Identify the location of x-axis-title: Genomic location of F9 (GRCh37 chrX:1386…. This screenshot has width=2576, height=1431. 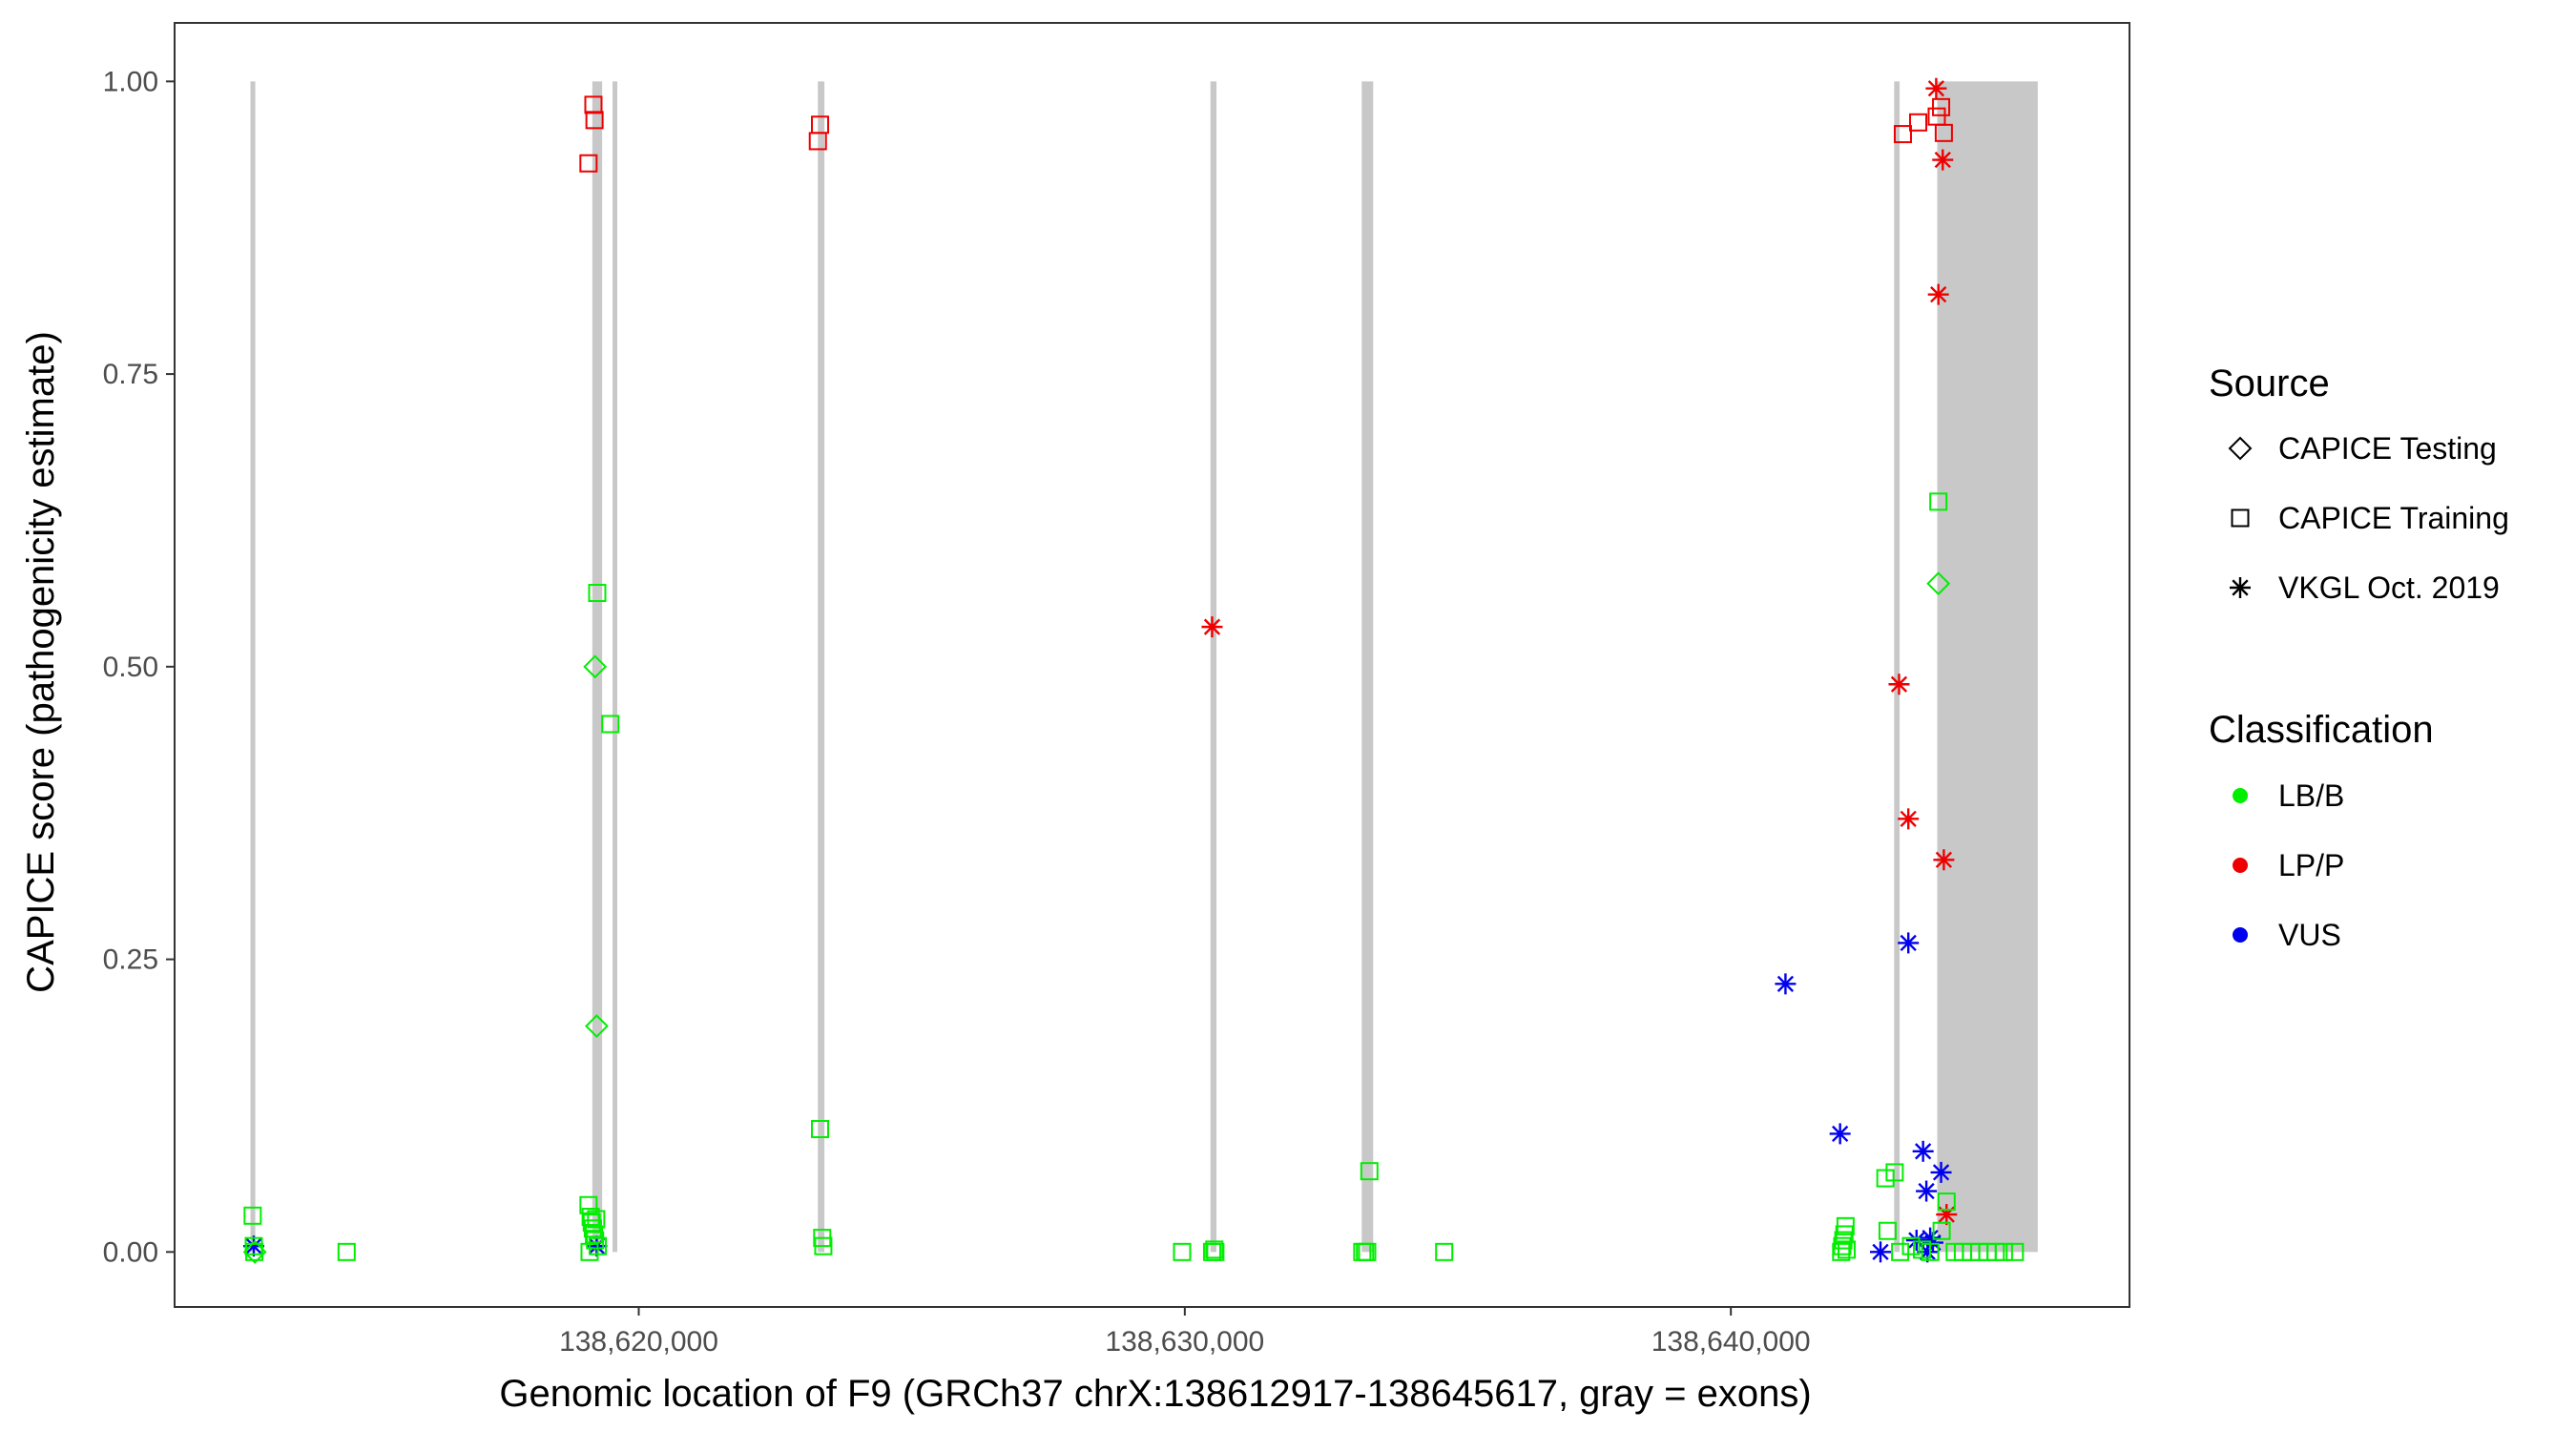
(1155, 1394).